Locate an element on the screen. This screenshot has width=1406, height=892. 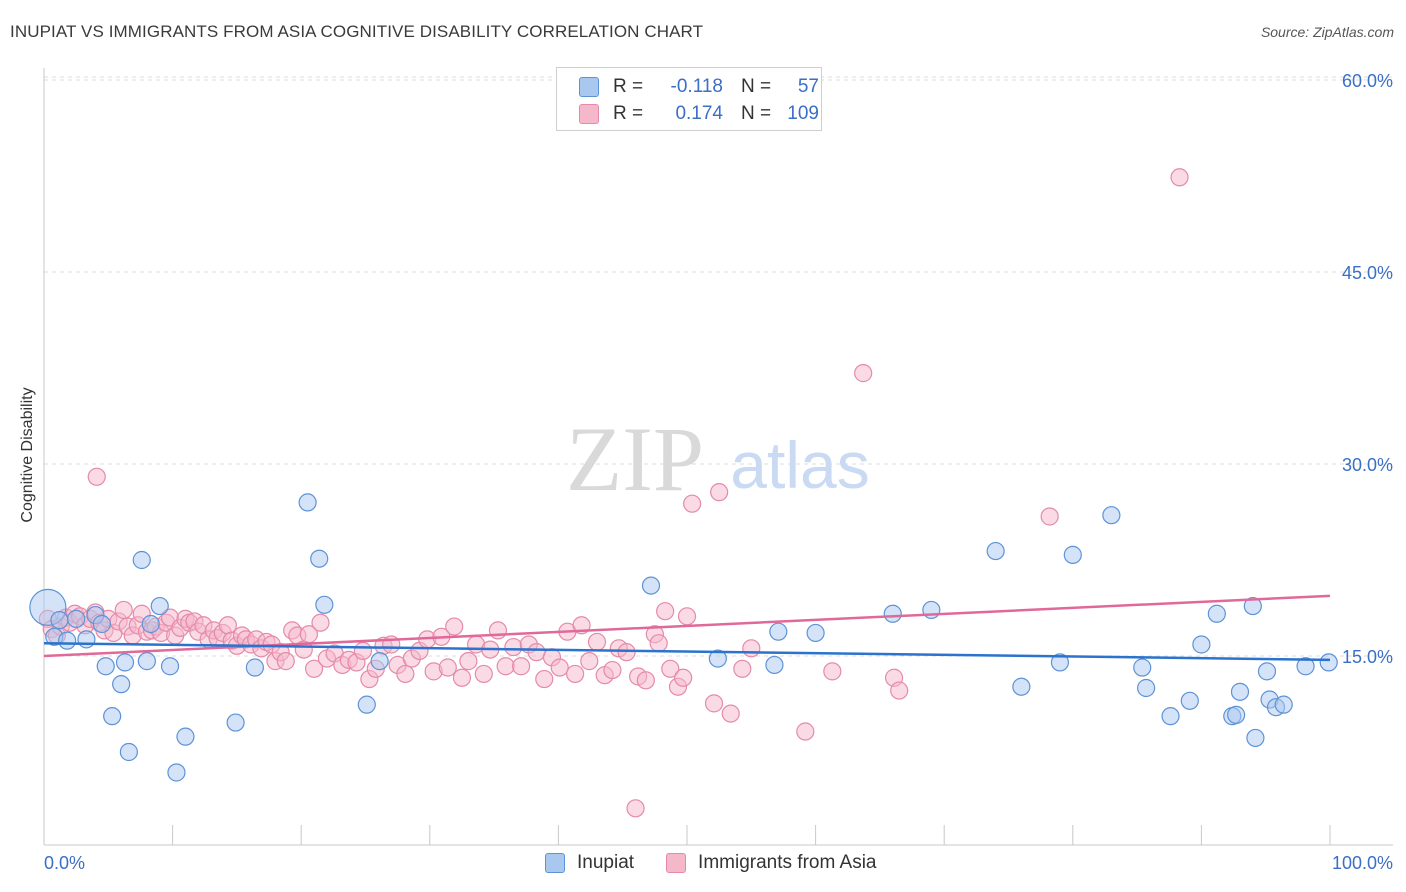
series-legend: Inupiat Immigrants from Asia is located at coordinates (726, 863).